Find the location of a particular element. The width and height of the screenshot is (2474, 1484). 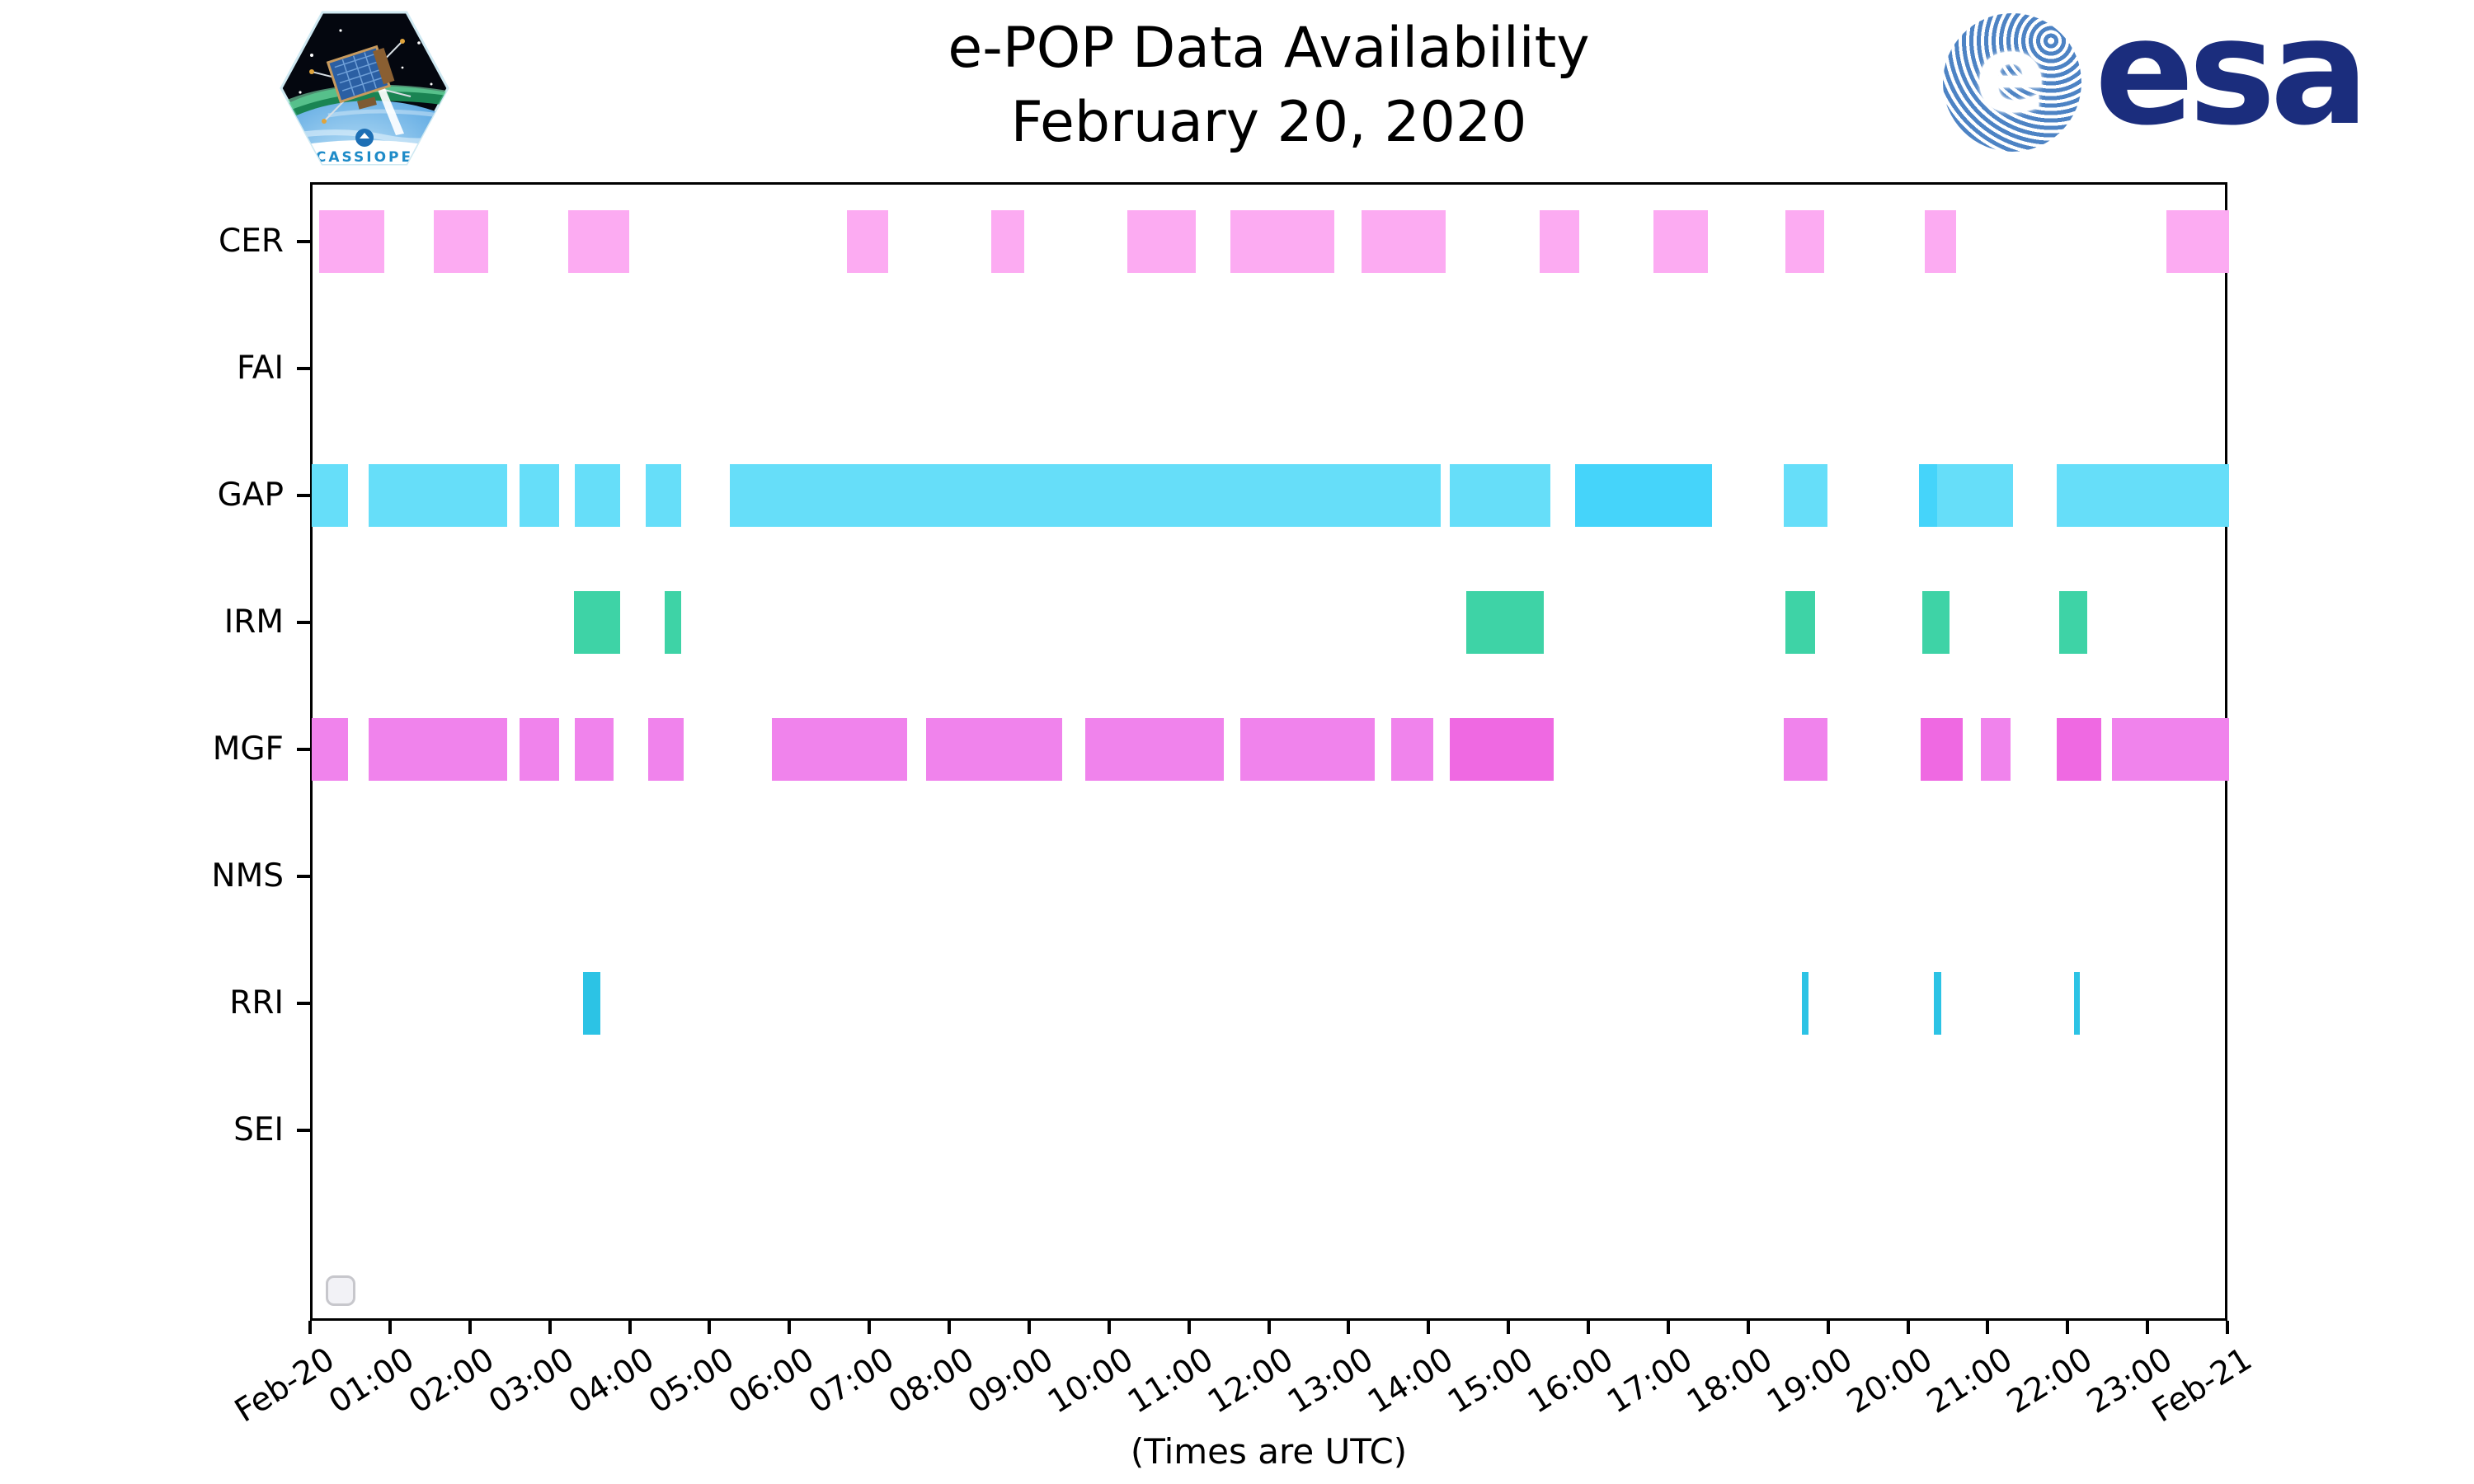

satellite is located at coordinates (360, 87).